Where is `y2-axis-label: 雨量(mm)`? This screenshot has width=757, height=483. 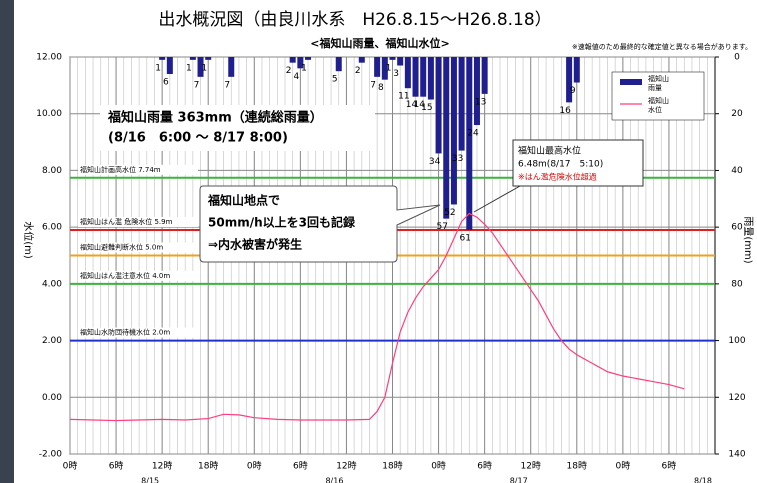 y2-axis-label: 雨量(mm) is located at coordinates (748, 239).